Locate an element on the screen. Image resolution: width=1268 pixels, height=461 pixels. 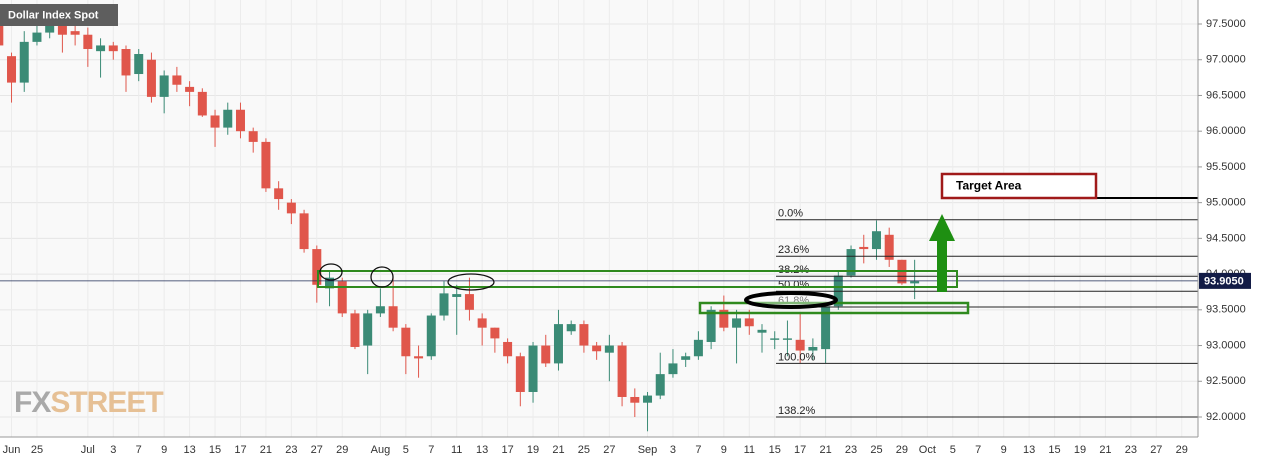
title-box is located at coordinates (59, 15).